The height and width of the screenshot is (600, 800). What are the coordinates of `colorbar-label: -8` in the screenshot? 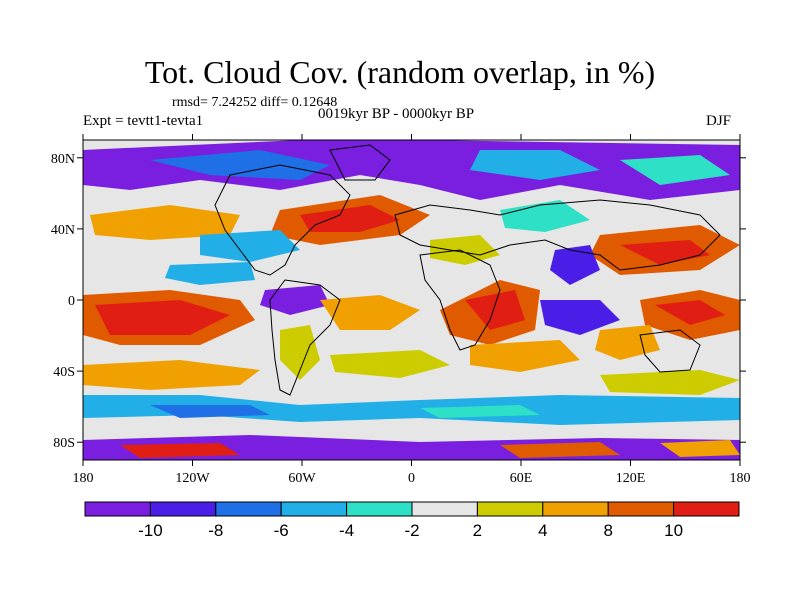 It's located at (215, 530).